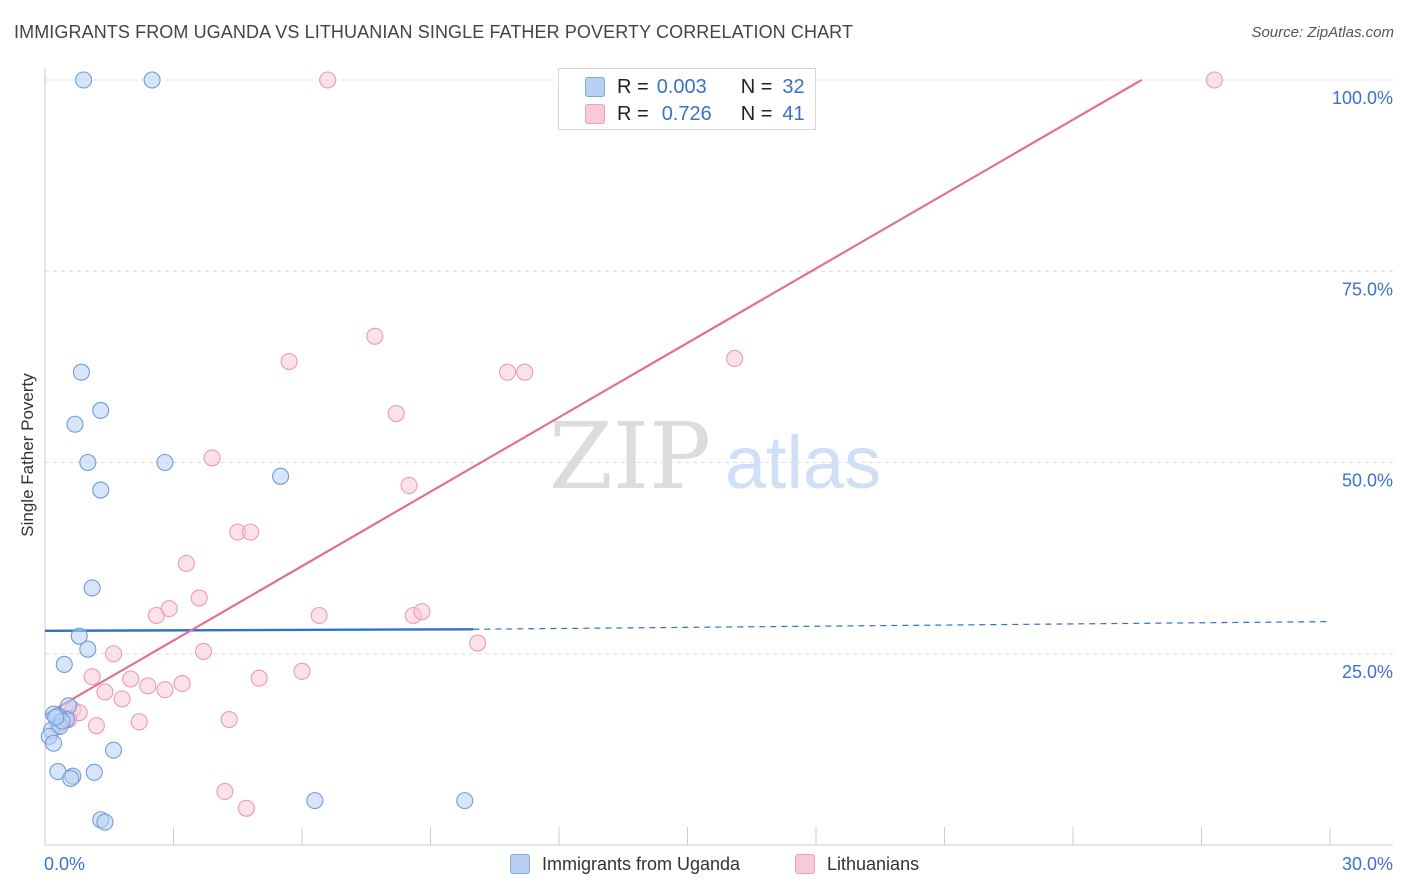  What do you see at coordinates (803, 462) in the screenshot?
I see `watermark-atlas: atlas` at bounding box center [803, 462].